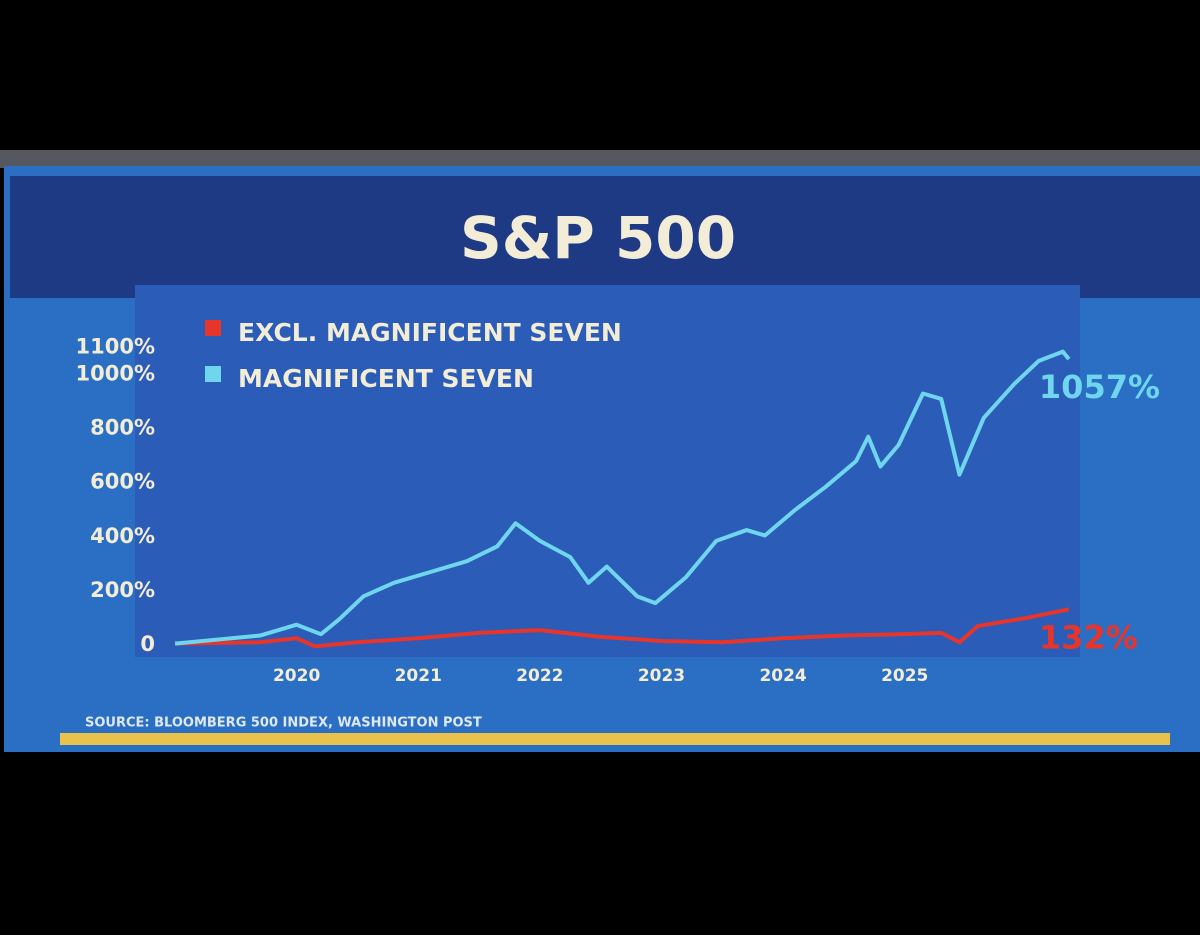 The width and height of the screenshot is (1200, 935). What do you see at coordinates (661, 676) in the screenshot?
I see `x-tick-label: 2023` at bounding box center [661, 676].